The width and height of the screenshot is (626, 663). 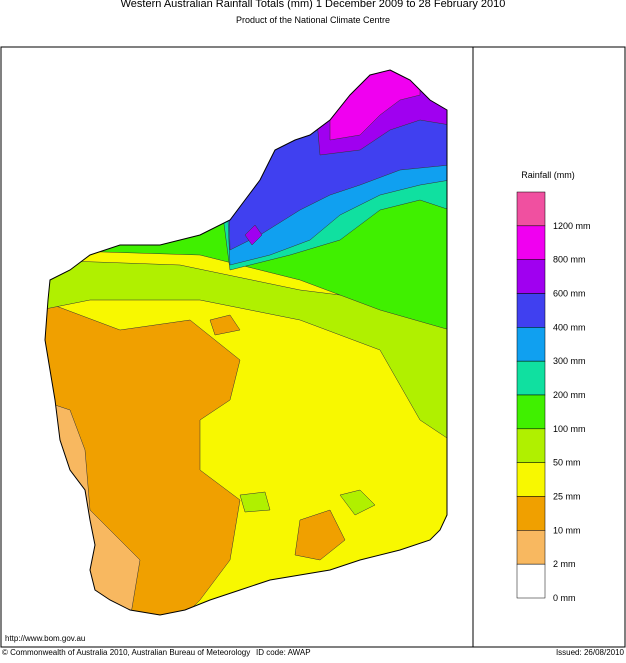 What do you see at coordinates (567, 463) in the screenshot?
I see `legend-label: 50 mm` at bounding box center [567, 463].